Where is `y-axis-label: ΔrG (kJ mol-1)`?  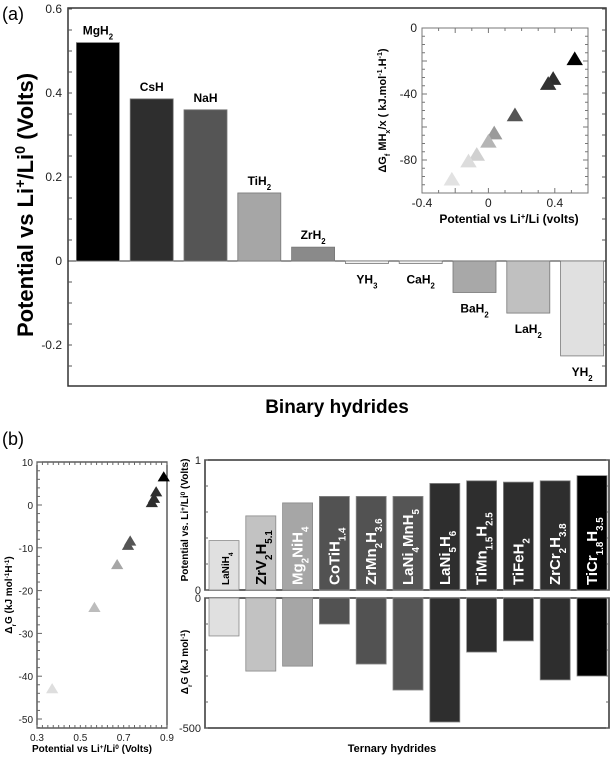
y-axis-label: ΔrG (kJ mol-1) is located at coordinates (187, 662).